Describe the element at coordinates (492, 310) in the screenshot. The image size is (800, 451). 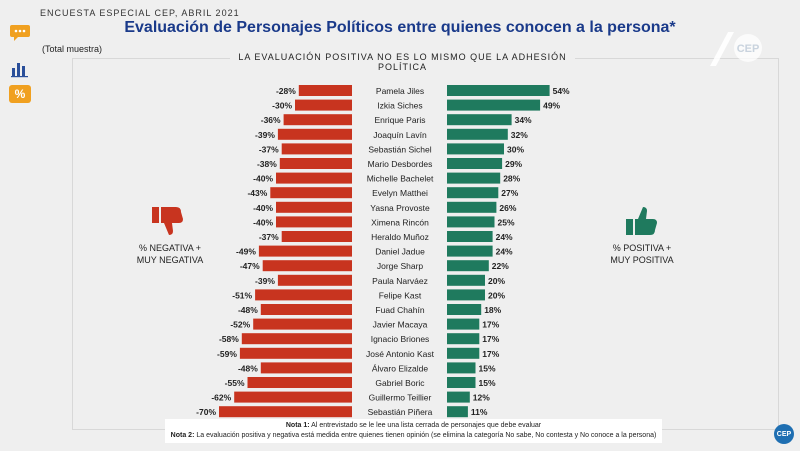
I see `positive-value-label: 18%` at that location.